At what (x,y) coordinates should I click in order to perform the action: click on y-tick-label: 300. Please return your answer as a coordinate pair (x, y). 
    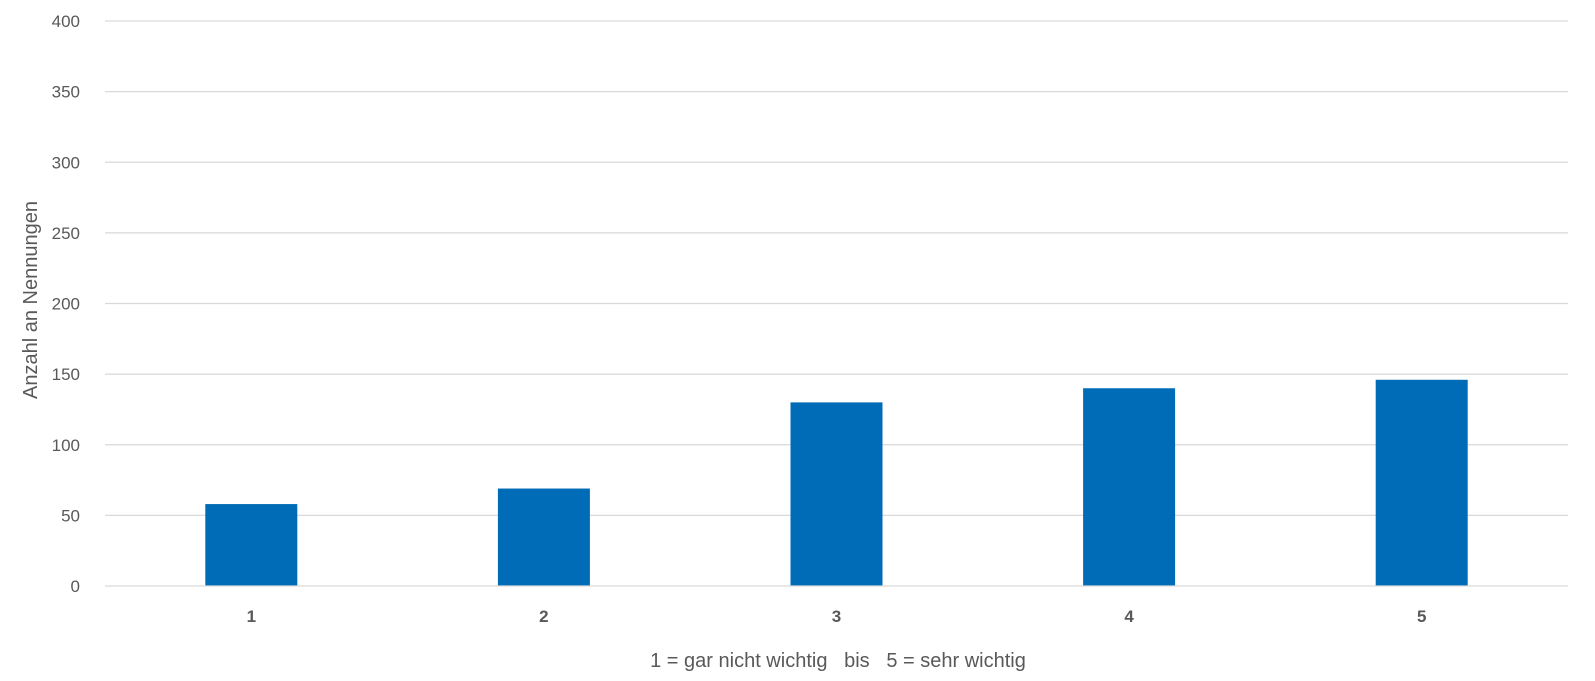
    Looking at the image, I should click on (66, 162).